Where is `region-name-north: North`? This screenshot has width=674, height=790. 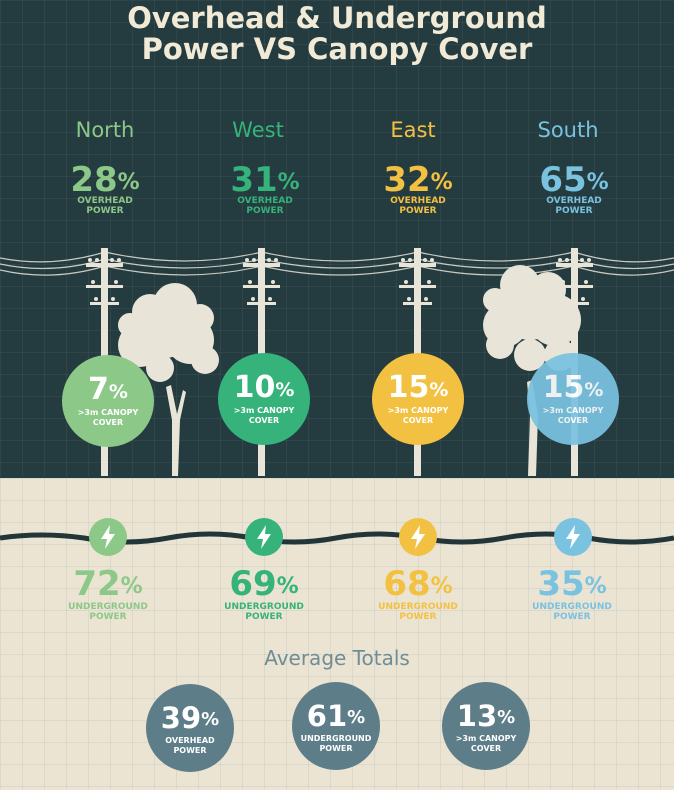
region-name-north: North is located at coordinates (105, 130).